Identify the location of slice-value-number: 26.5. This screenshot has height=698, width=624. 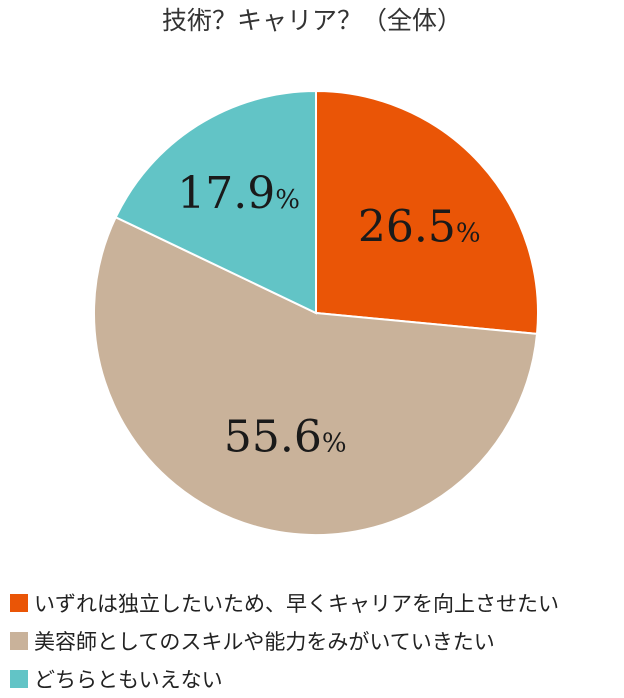
(407, 227).